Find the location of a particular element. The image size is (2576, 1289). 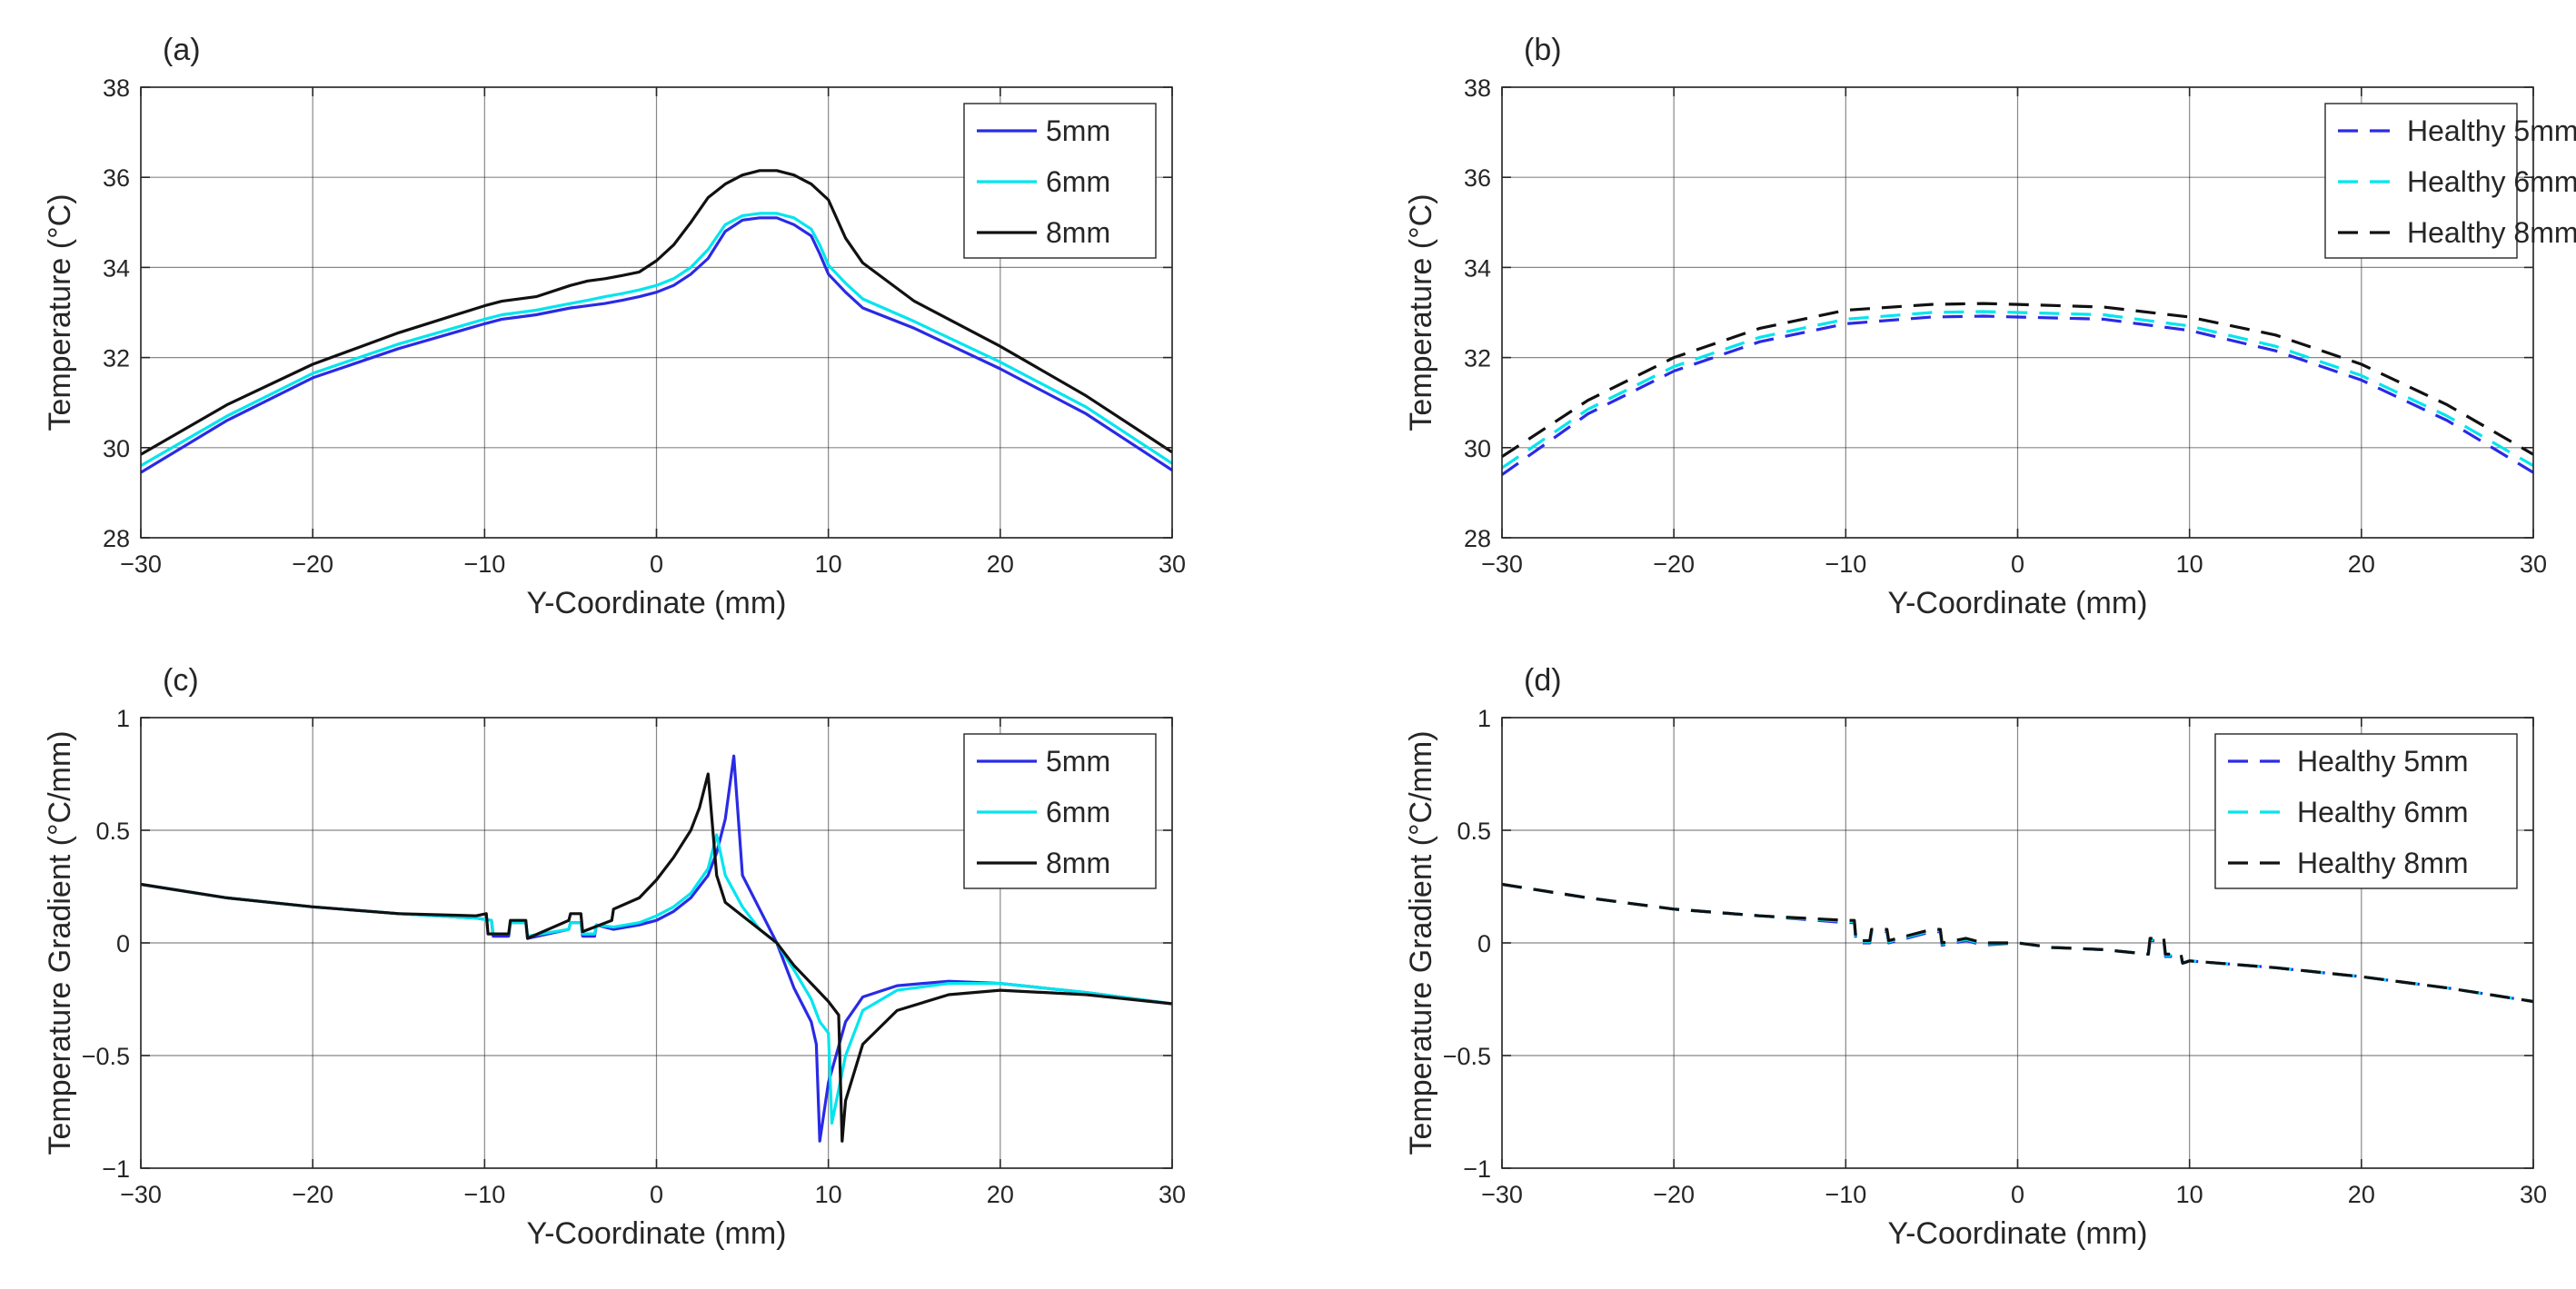

panel-label: (d) is located at coordinates (1543, 680).